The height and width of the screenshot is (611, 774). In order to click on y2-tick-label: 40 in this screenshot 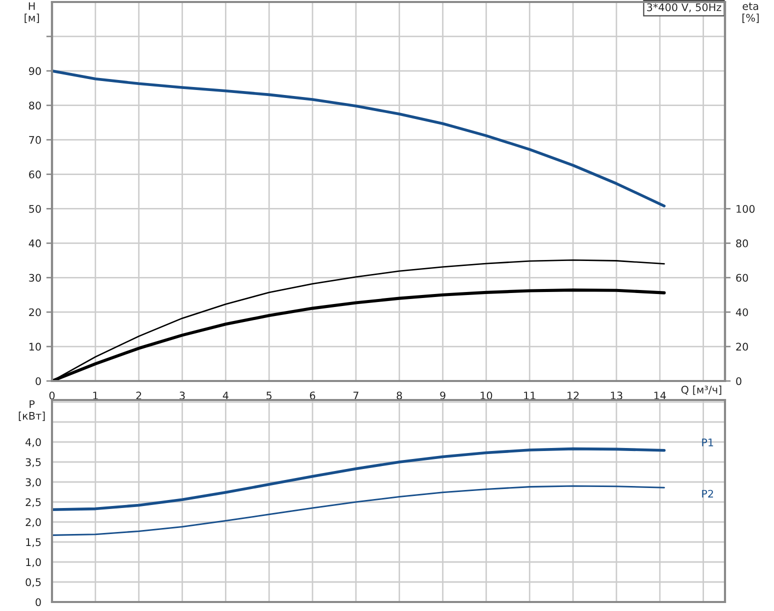, I will do `click(742, 312)`.